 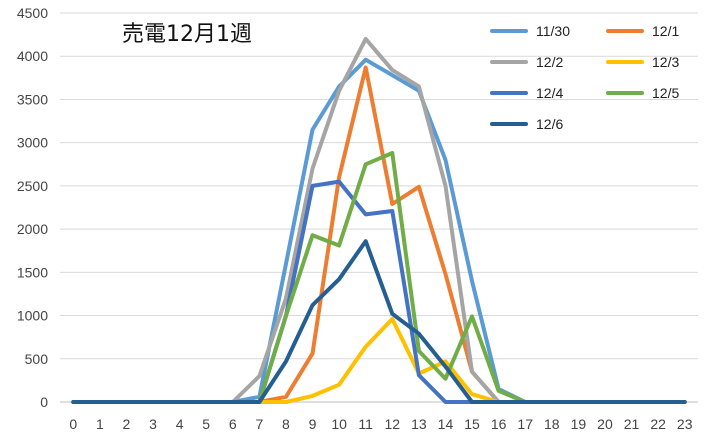 I want to click on x-tick-label: 9, so click(x=313, y=424).